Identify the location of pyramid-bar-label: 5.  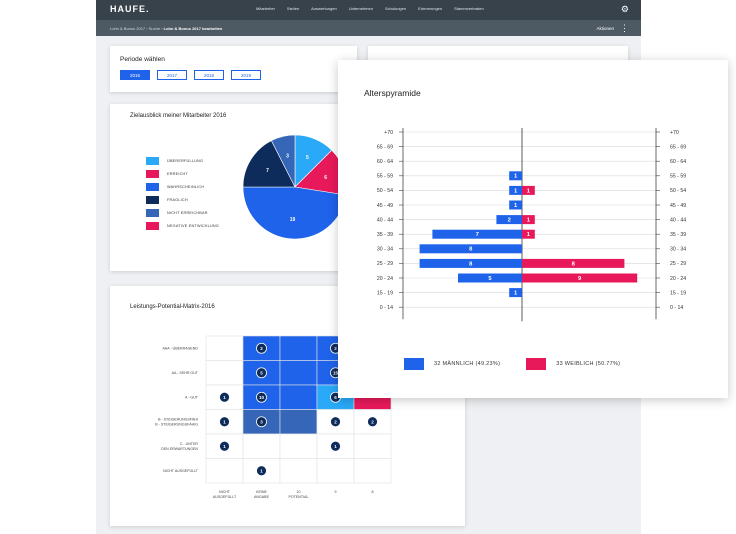
(490, 279).